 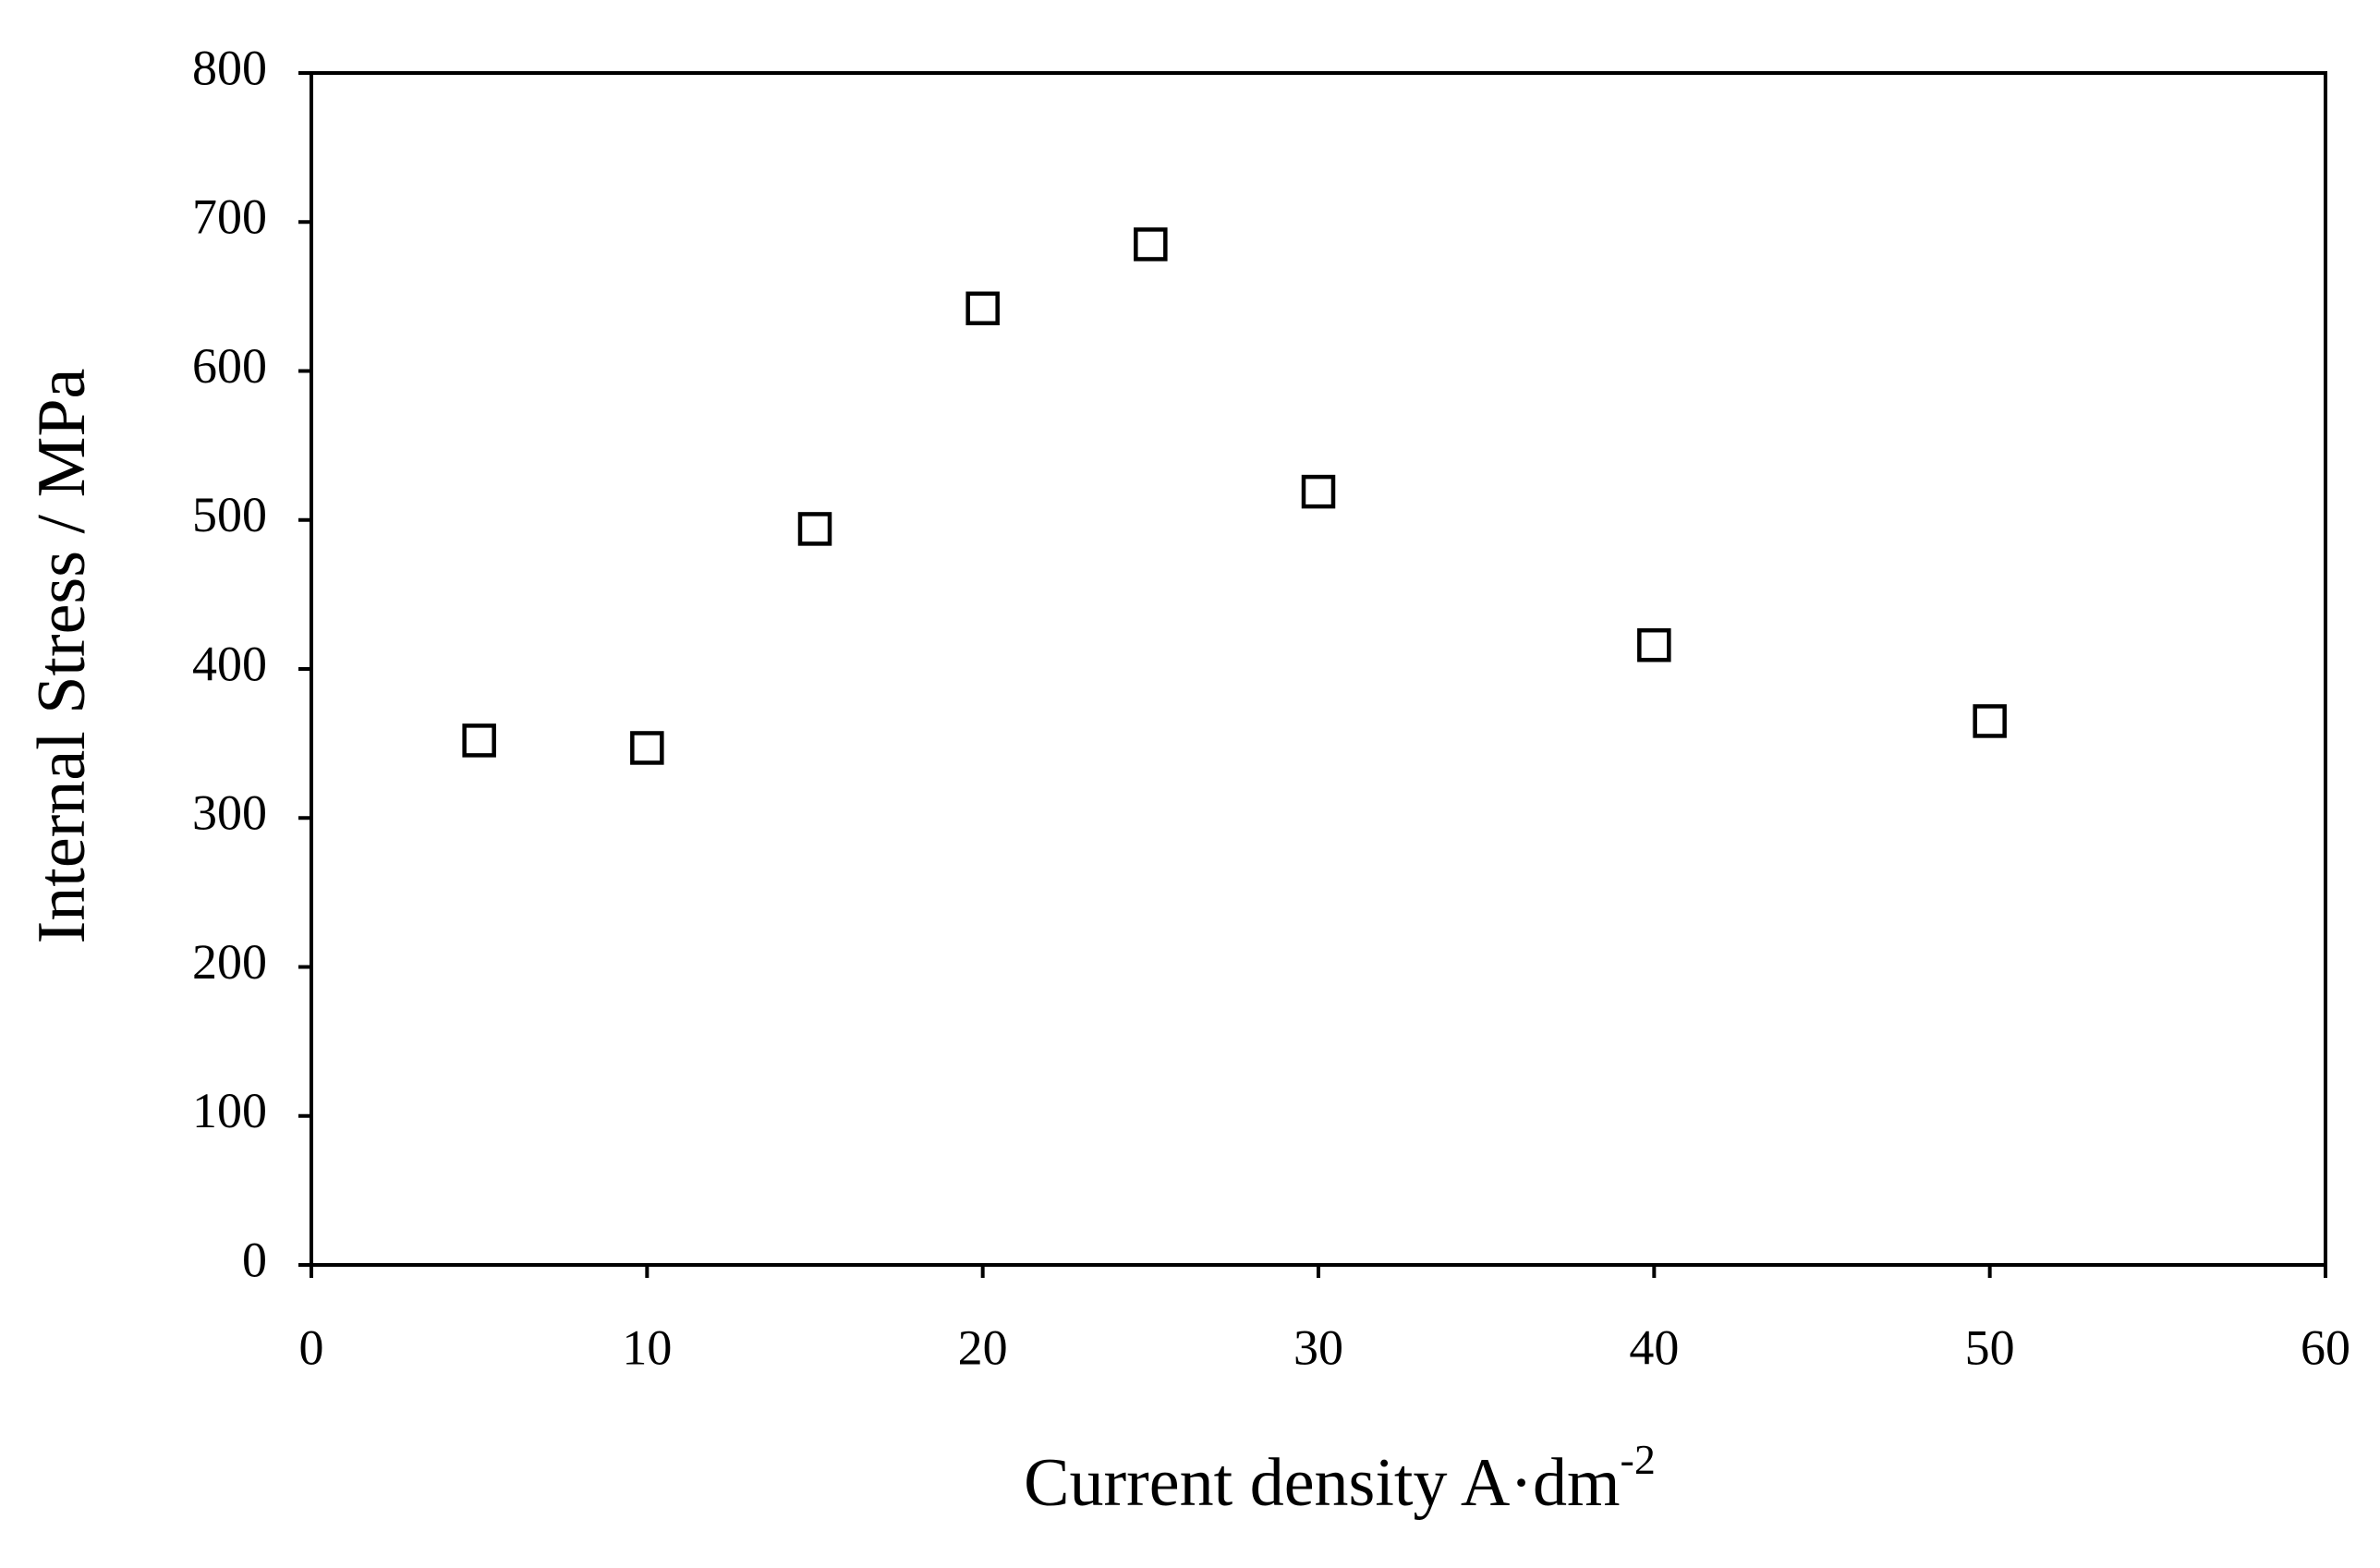 I want to click on y-tick-label: 0, so click(x=254, y=1259).